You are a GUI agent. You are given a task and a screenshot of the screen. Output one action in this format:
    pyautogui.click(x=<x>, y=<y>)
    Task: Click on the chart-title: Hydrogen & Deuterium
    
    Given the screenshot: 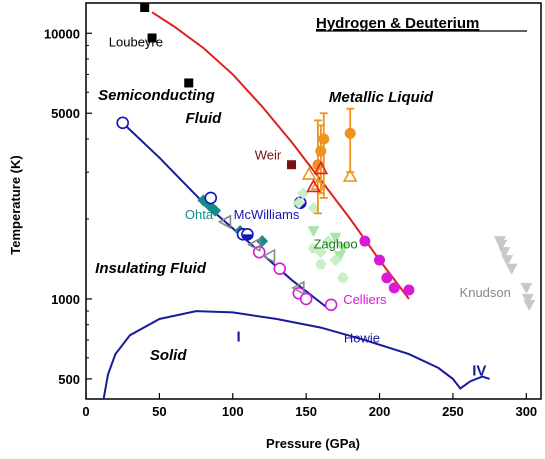 What is the action you would take?
    pyautogui.click(x=397, y=23)
    